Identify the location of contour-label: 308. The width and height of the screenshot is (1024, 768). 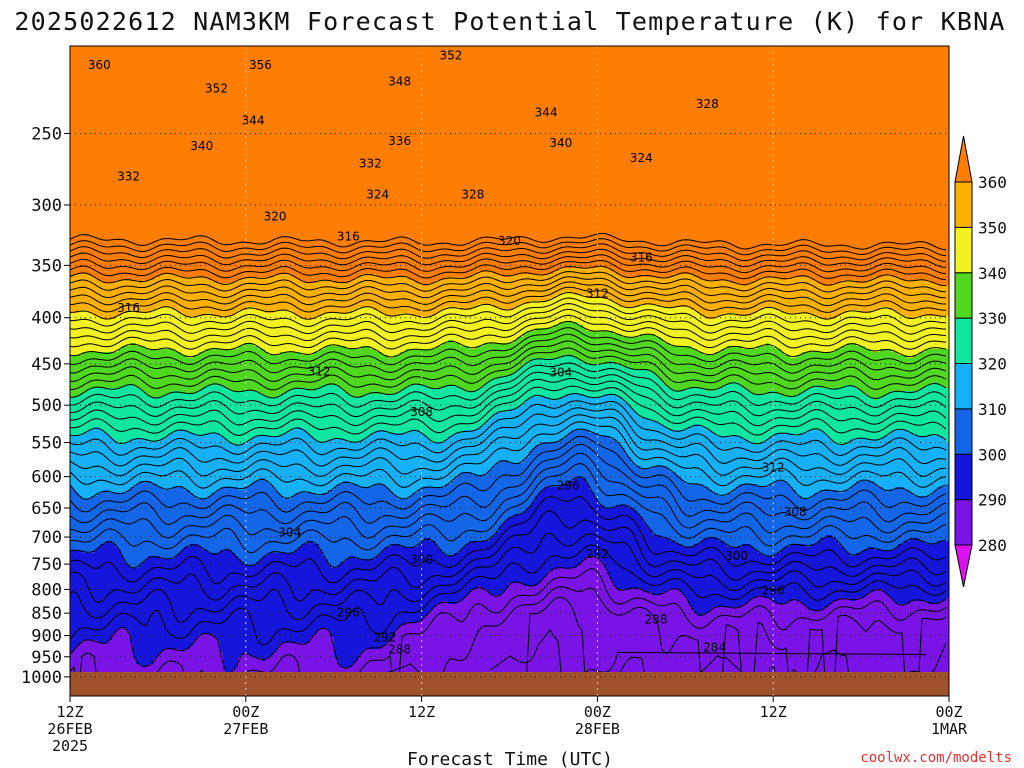
(795, 512).